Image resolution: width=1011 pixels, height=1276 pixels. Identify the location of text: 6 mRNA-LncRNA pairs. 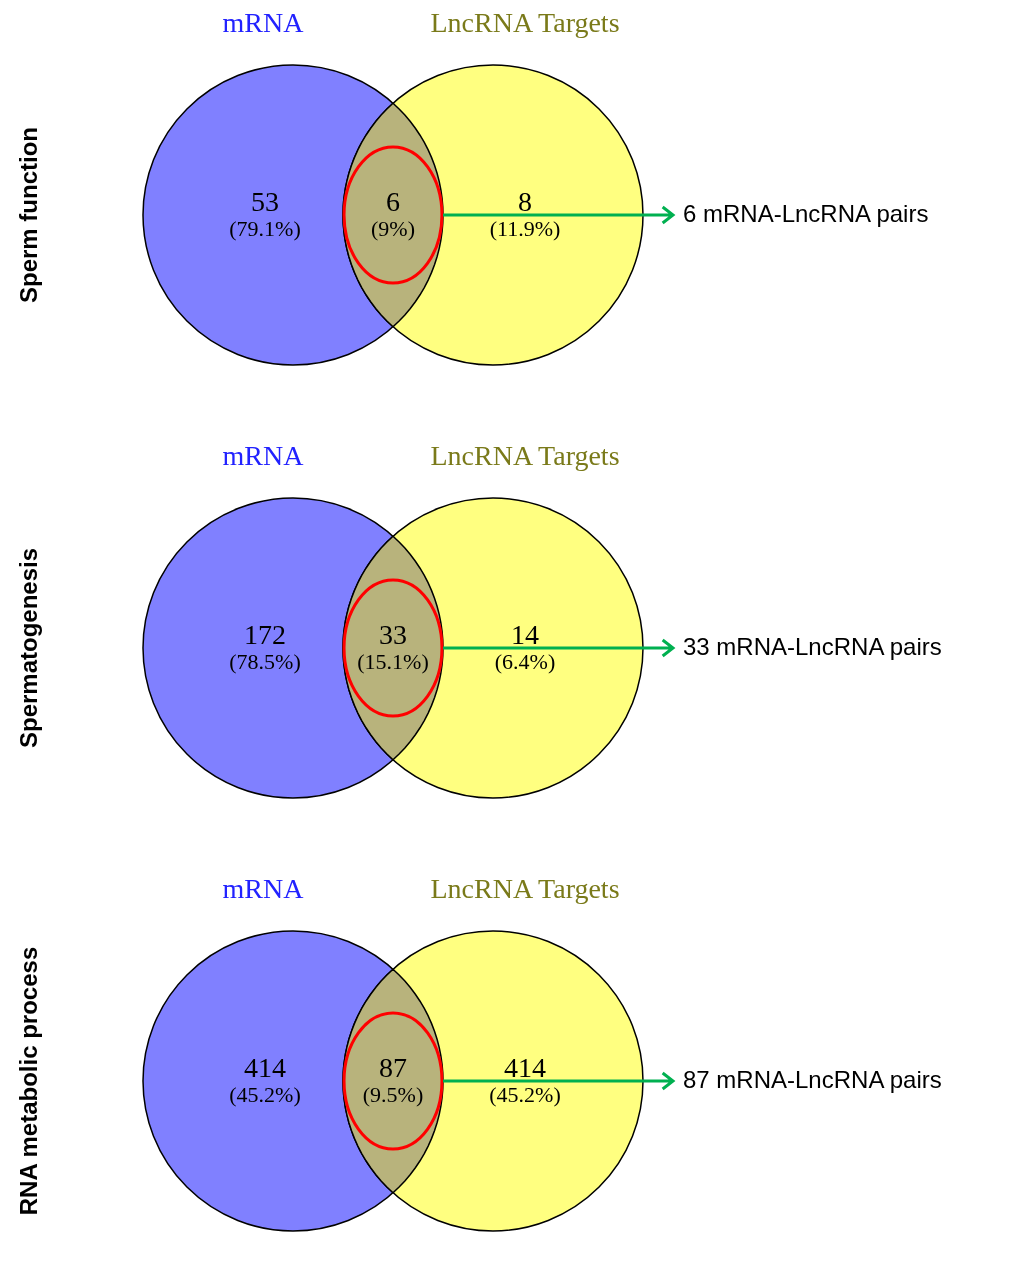
(806, 213).